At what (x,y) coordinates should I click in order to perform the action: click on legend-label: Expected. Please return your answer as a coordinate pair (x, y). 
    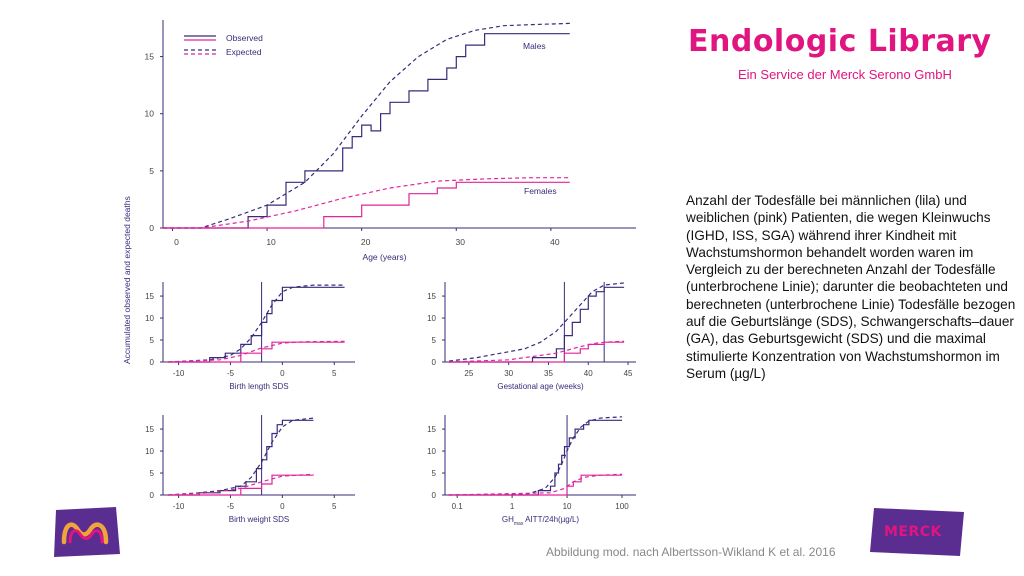
    Looking at the image, I should click on (244, 52).